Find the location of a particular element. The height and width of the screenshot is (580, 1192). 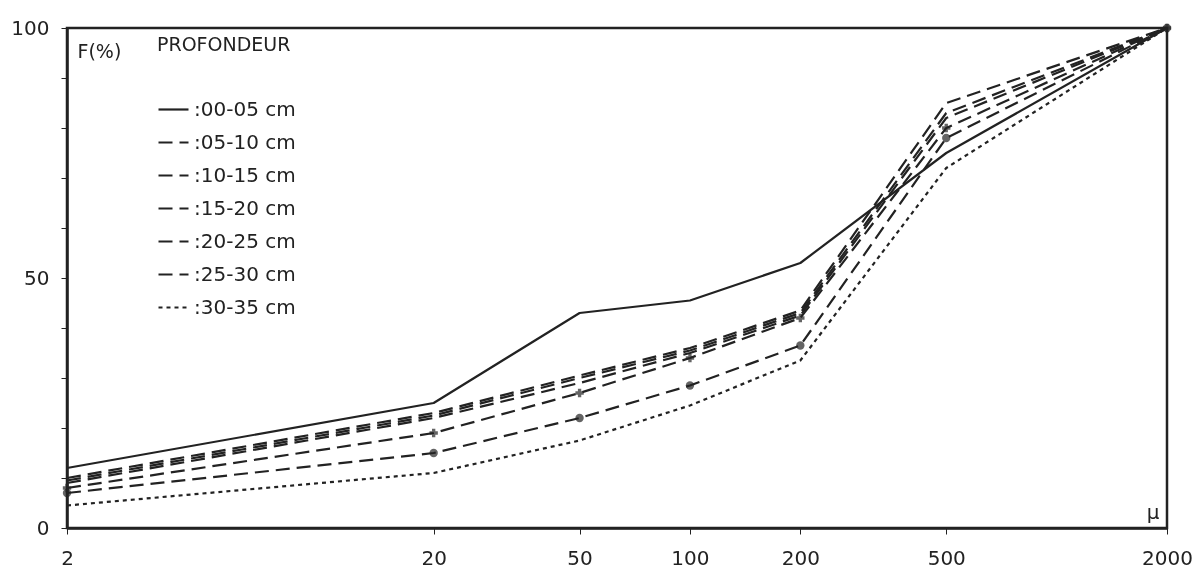

y-tick-label: 100 is located at coordinates (30, 27).